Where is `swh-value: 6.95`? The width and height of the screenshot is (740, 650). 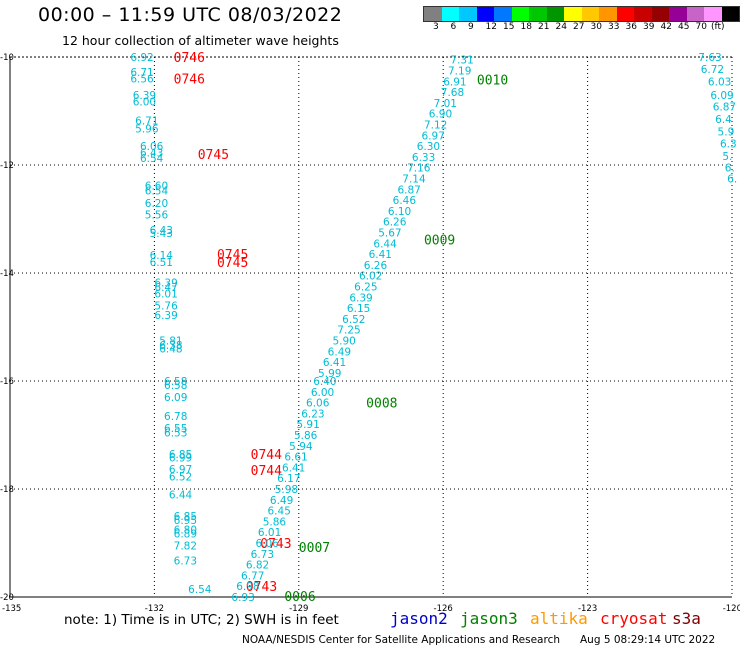 swh-value: 6.95 is located at coordinates (185, 521).